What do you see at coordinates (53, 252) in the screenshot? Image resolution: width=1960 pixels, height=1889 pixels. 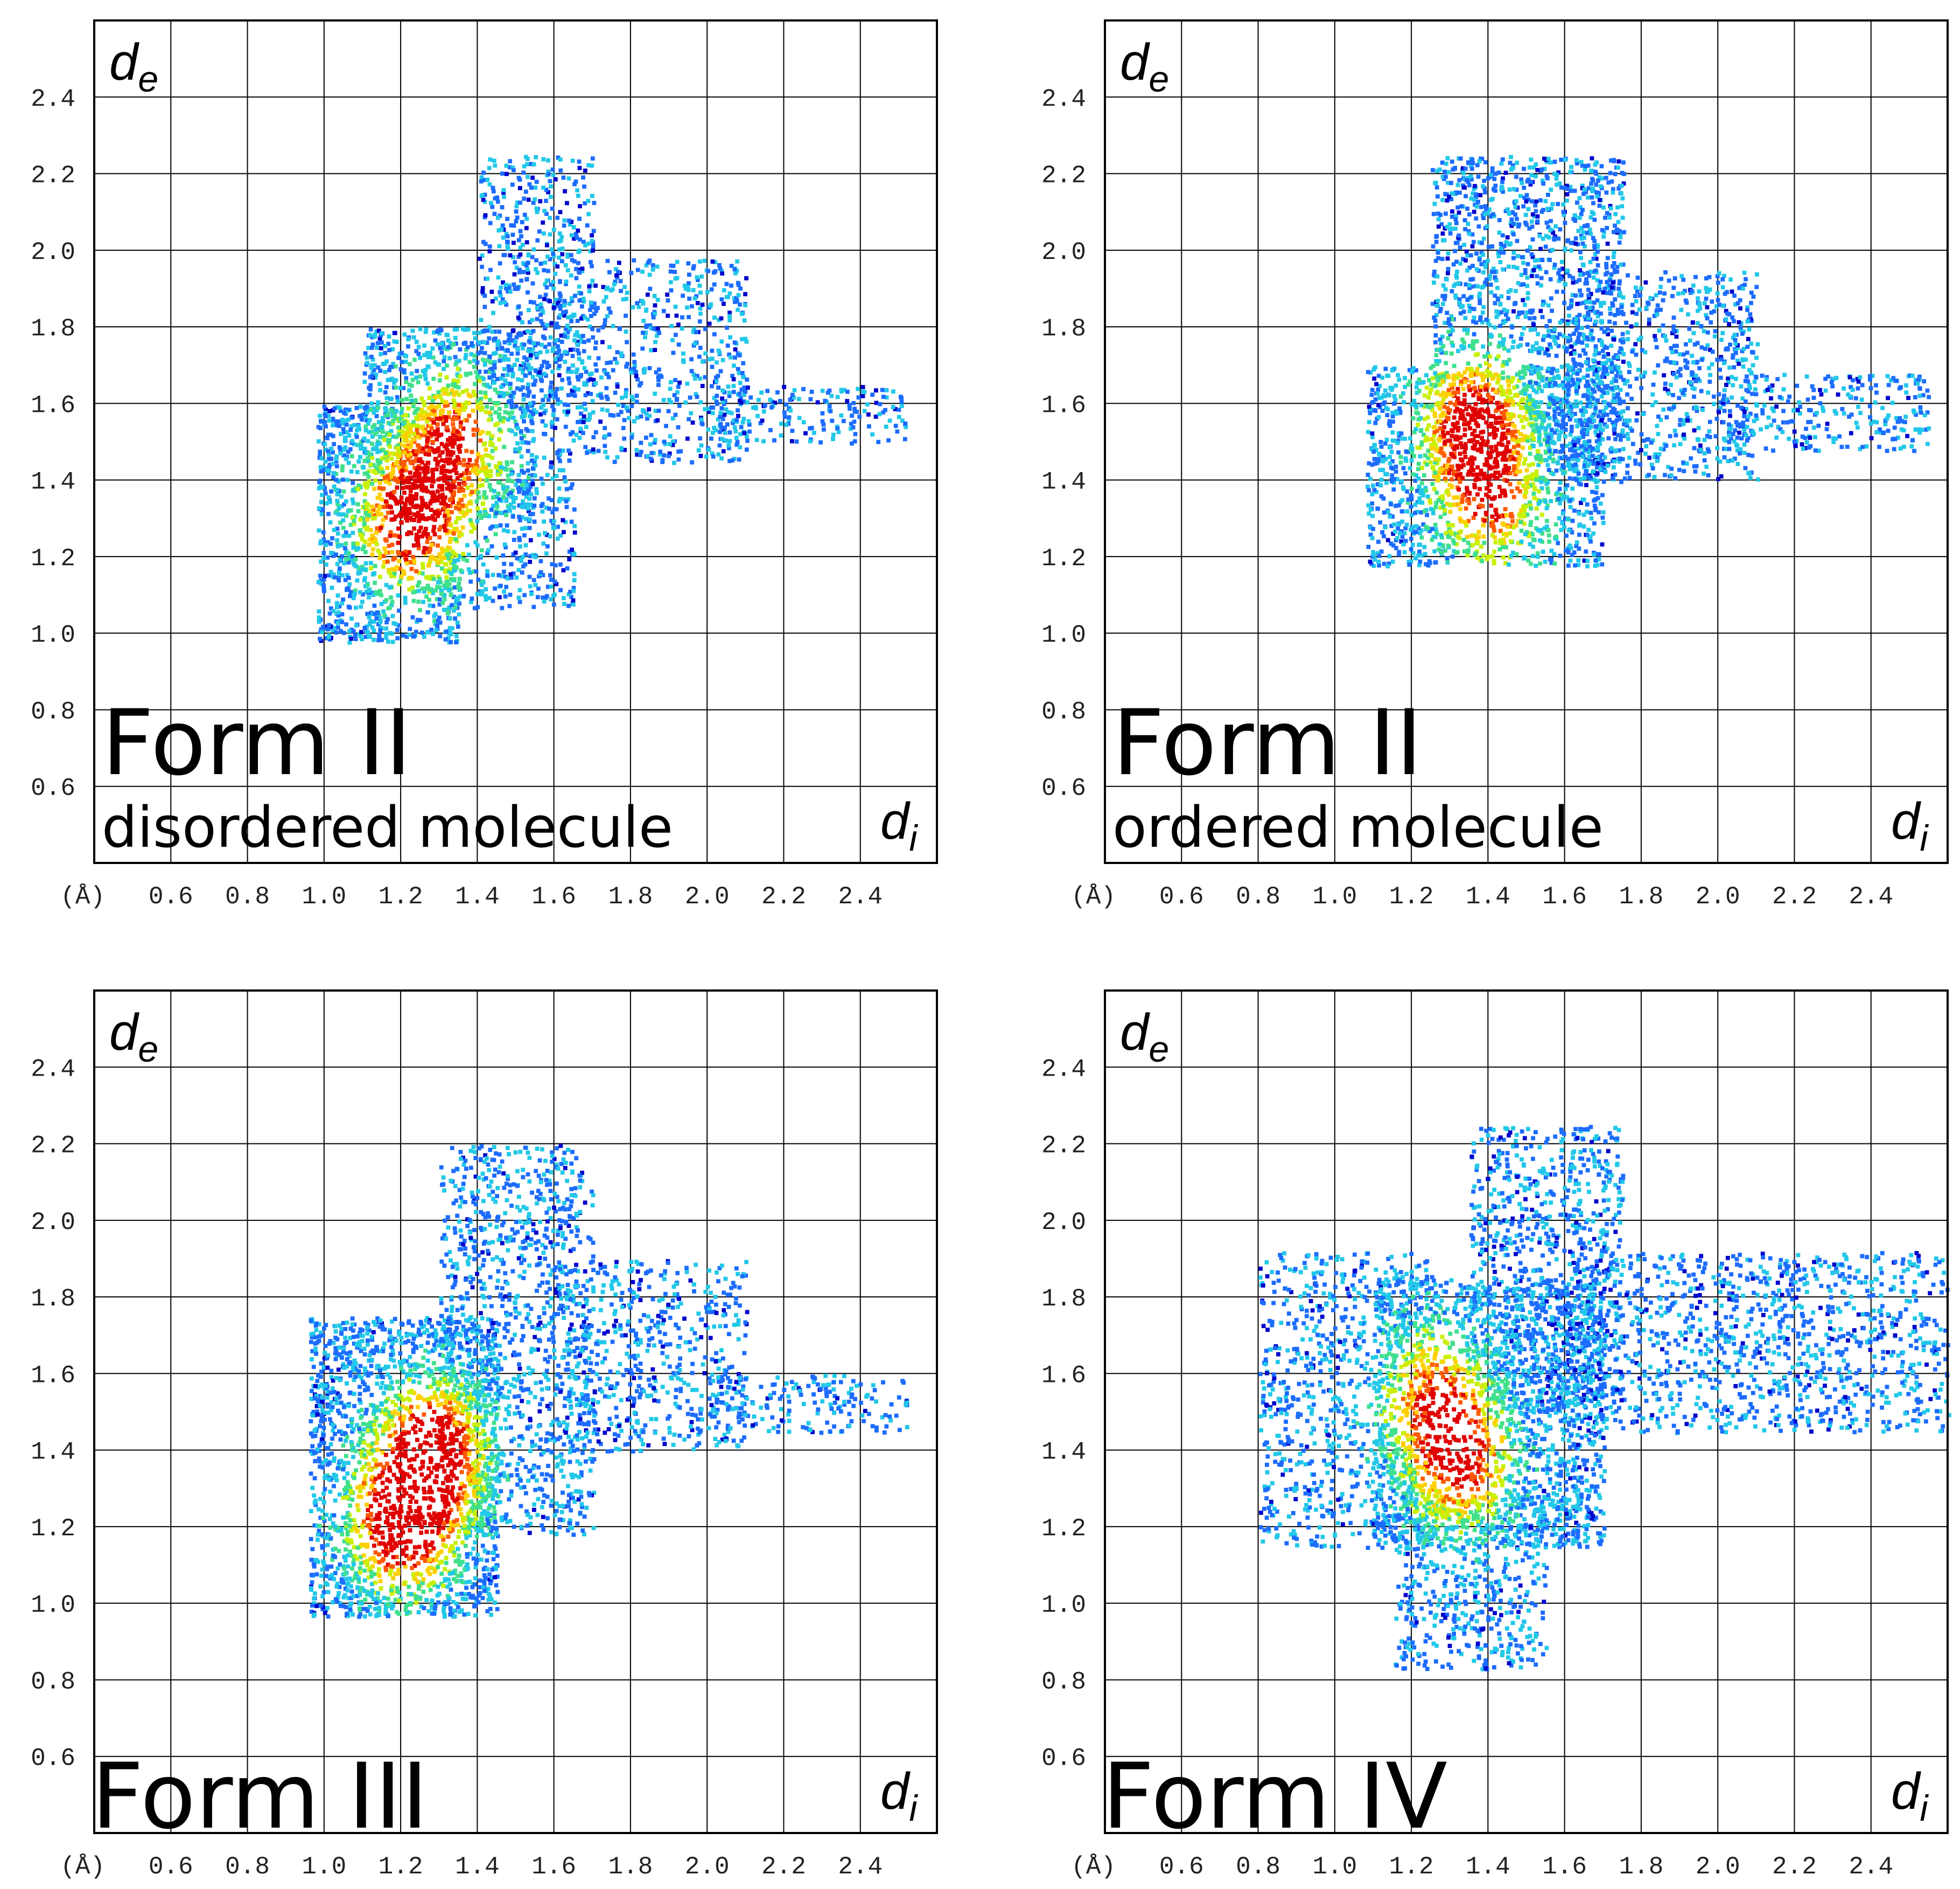 I see `y-tick-label: 2.0` at bounding box center [53, 252].